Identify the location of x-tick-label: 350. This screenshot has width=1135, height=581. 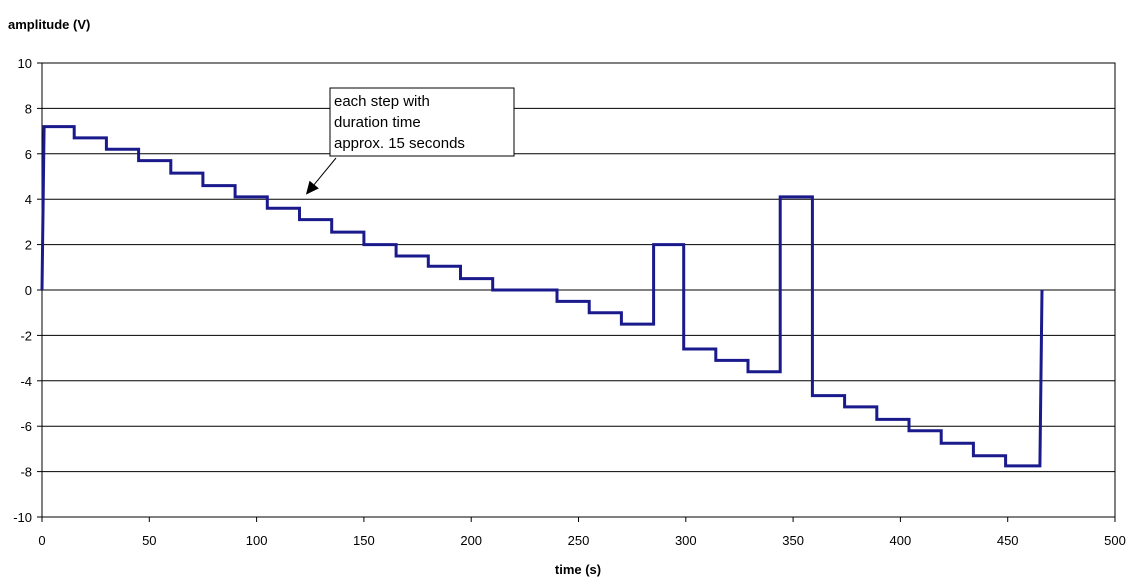
(793, 540).